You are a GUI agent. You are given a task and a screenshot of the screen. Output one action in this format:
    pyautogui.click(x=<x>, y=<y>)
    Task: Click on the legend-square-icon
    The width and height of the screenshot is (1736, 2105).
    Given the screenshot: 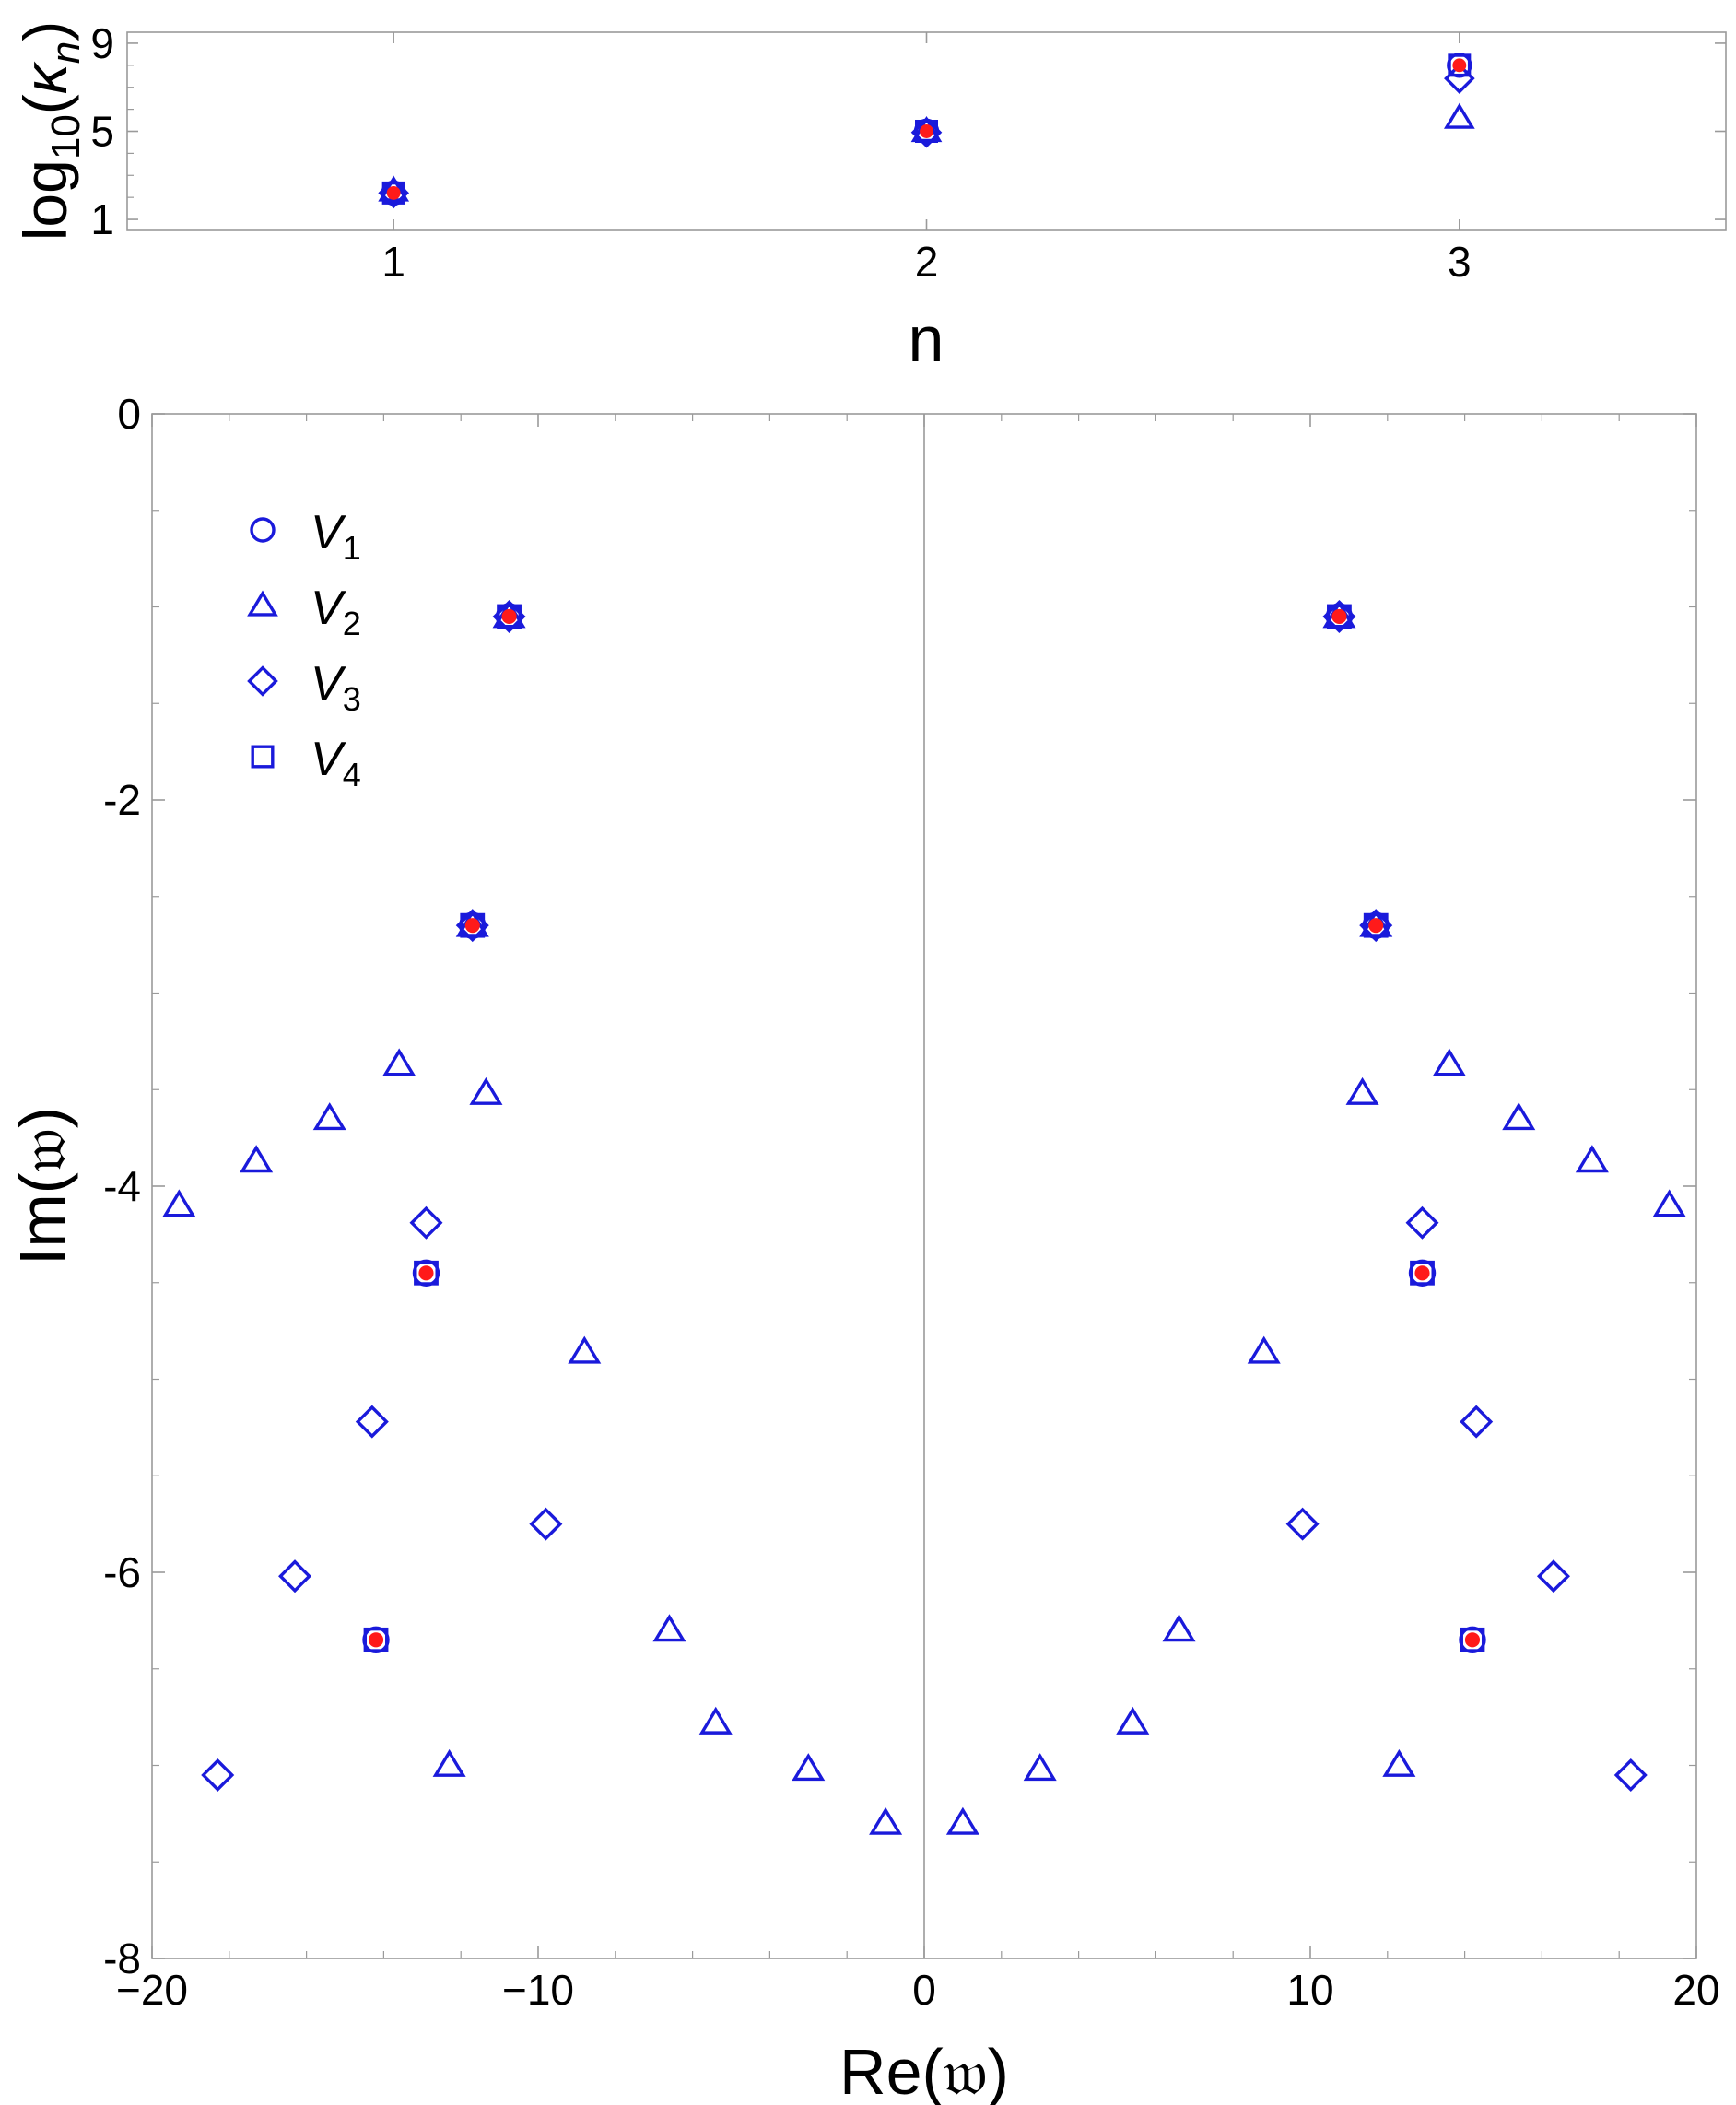 What is the action you would take?
    pyautogui.click(x=263, y=757)
    